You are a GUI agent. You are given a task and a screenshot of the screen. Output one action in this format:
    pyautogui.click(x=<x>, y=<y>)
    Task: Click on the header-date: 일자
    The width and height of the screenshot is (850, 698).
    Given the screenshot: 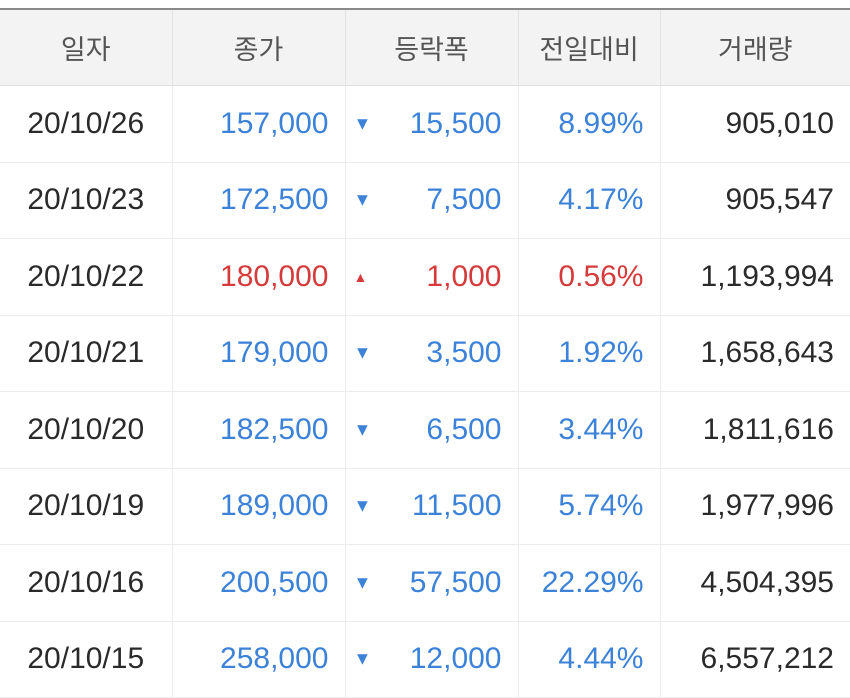 What is the action you would take?
    pyautogui.click(x=86, y=48)
    